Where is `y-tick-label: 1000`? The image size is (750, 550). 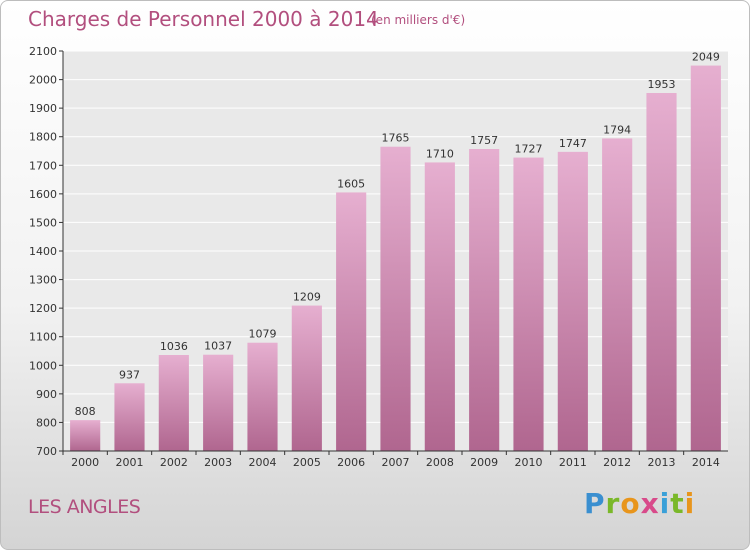 y-tick-label: 1000 is located at coordinates (43, 365).